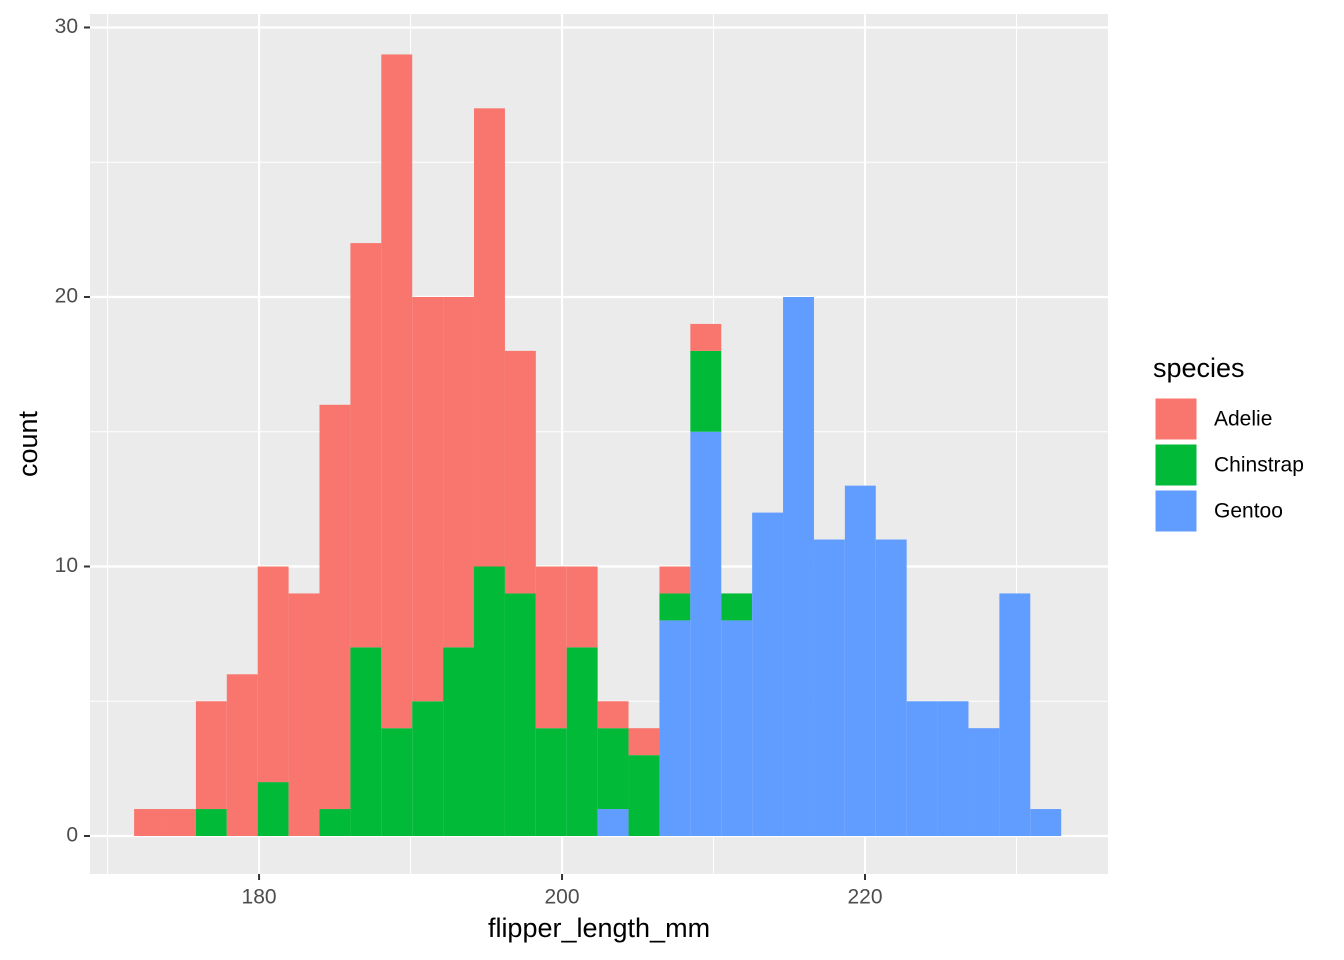 The width and height of the screenshot is (1344, 960). I want to click on legend-label: Chinstrap, so click(1259, 465).